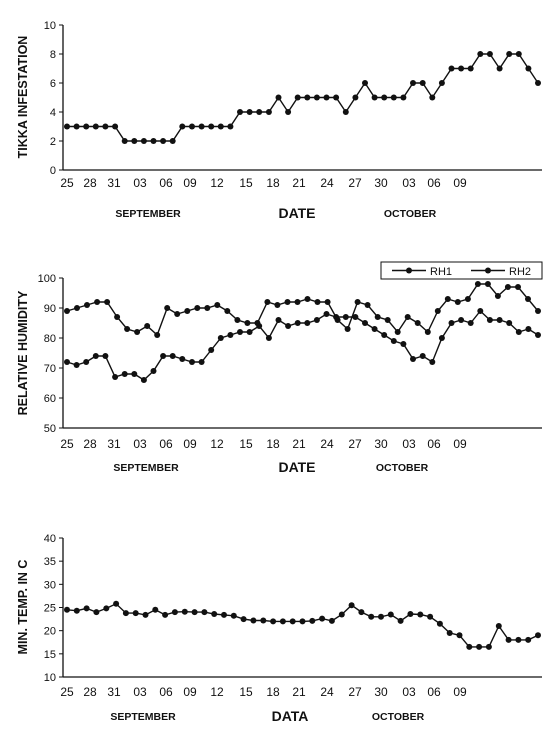 The height and width of the screenshot is (745, 549). What do you see at coordinates (50, 26) in the screenshot?
I see `y-tick-label: 10` at bounding box center [50, 26].